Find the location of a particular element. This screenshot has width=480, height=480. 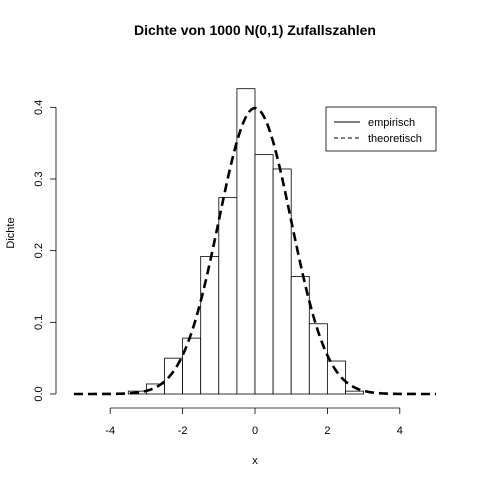

y-tick-label: 0.3 is located at coordinates (39, 178).